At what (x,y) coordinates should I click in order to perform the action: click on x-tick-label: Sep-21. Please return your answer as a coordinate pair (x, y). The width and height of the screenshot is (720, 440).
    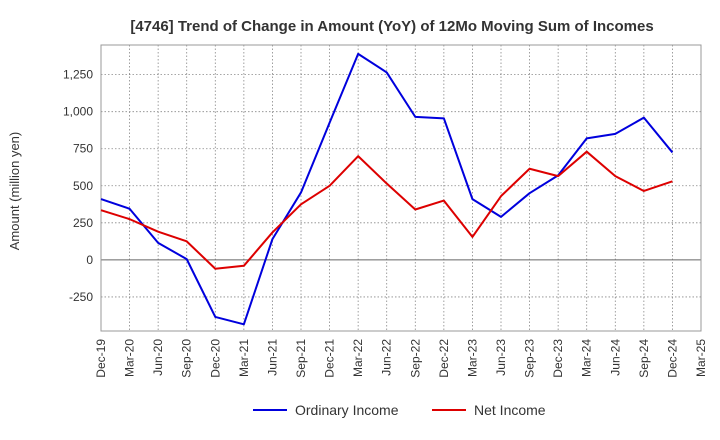
    Looking at the image, I should click on (301, 358).